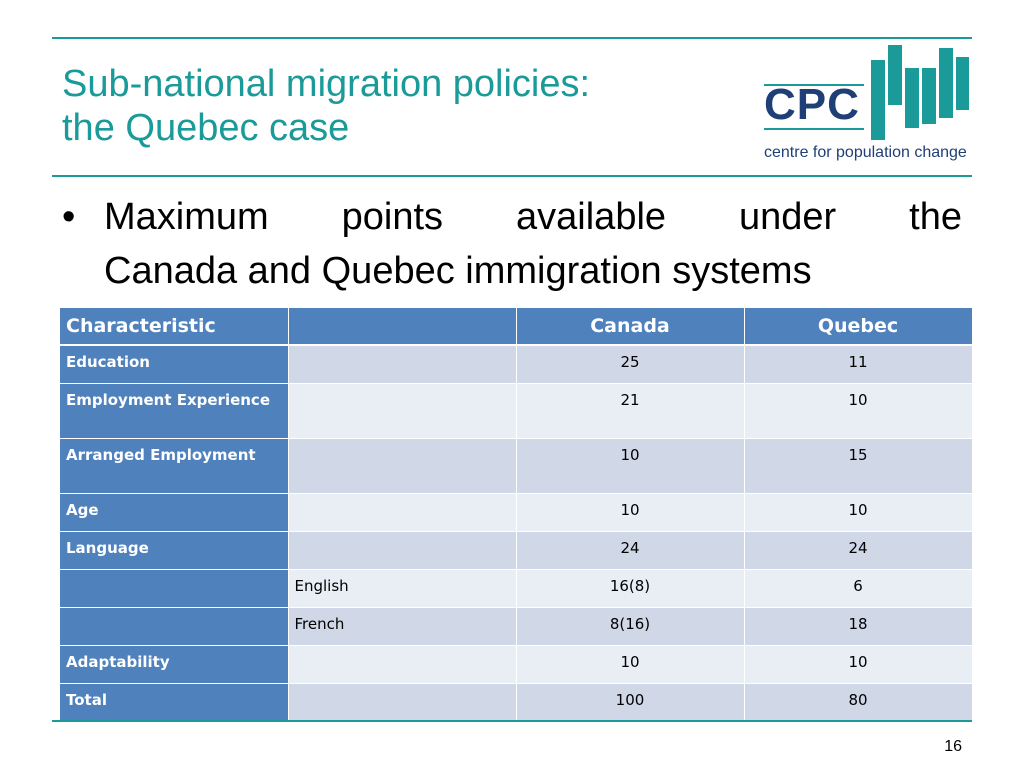 The image size is (1024, 768). What do you see at coordinates (953, 746) in the screenshot?
I see `page-number: 16` at bounding box center [953, 746].